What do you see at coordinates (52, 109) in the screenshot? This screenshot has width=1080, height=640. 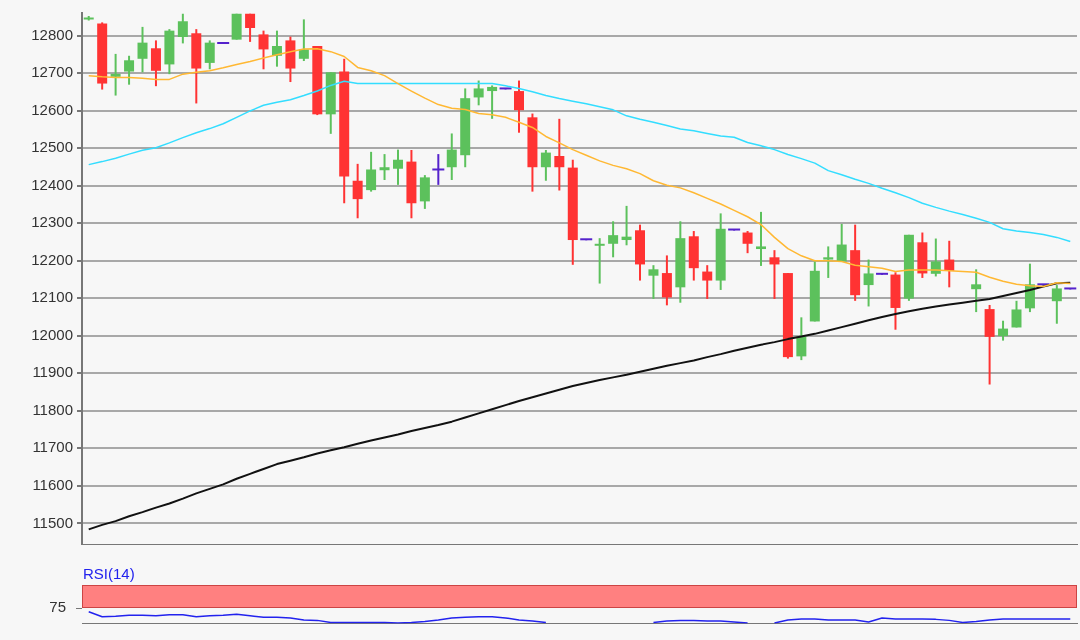 I see `y-tick-label: 12600` at bounding box center [52, 109].